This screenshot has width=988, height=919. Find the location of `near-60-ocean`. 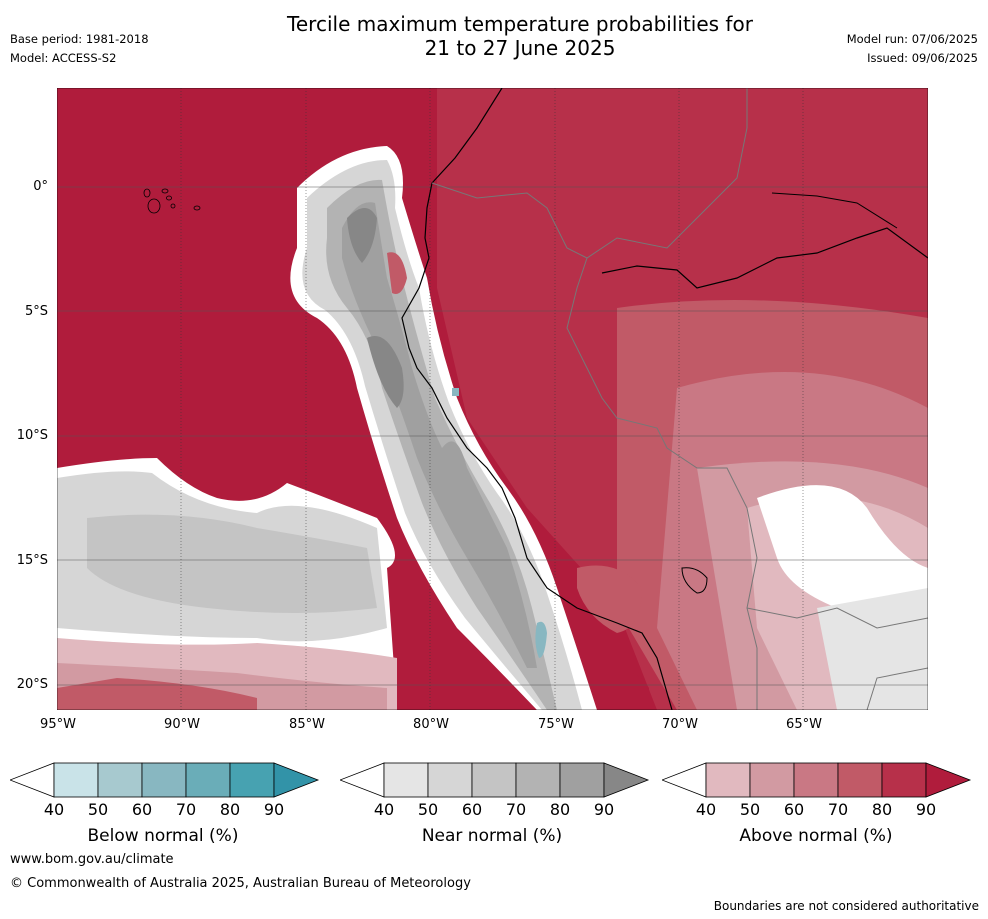

near-60-ocean is located at coordinates (232, 563).